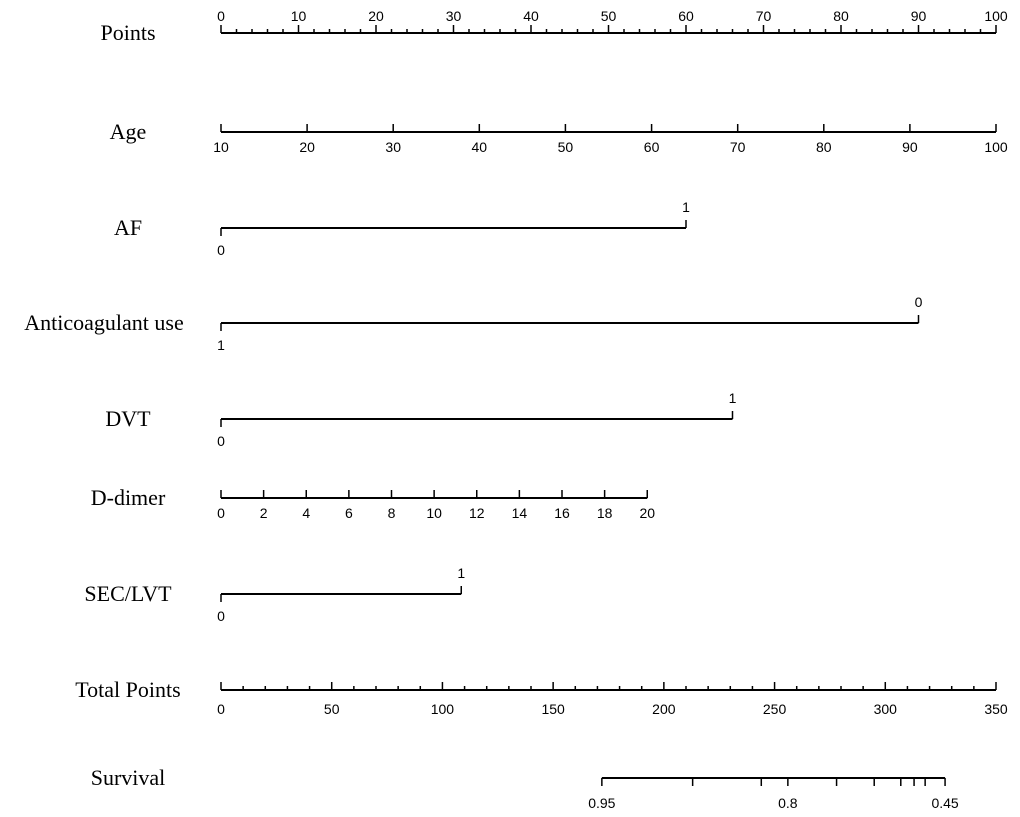 The image size is (1020, 817). What do you see at coordinates (128, 227) in the screenshot?
I see `row-label-af: AF` at bounding box center [128, 227].